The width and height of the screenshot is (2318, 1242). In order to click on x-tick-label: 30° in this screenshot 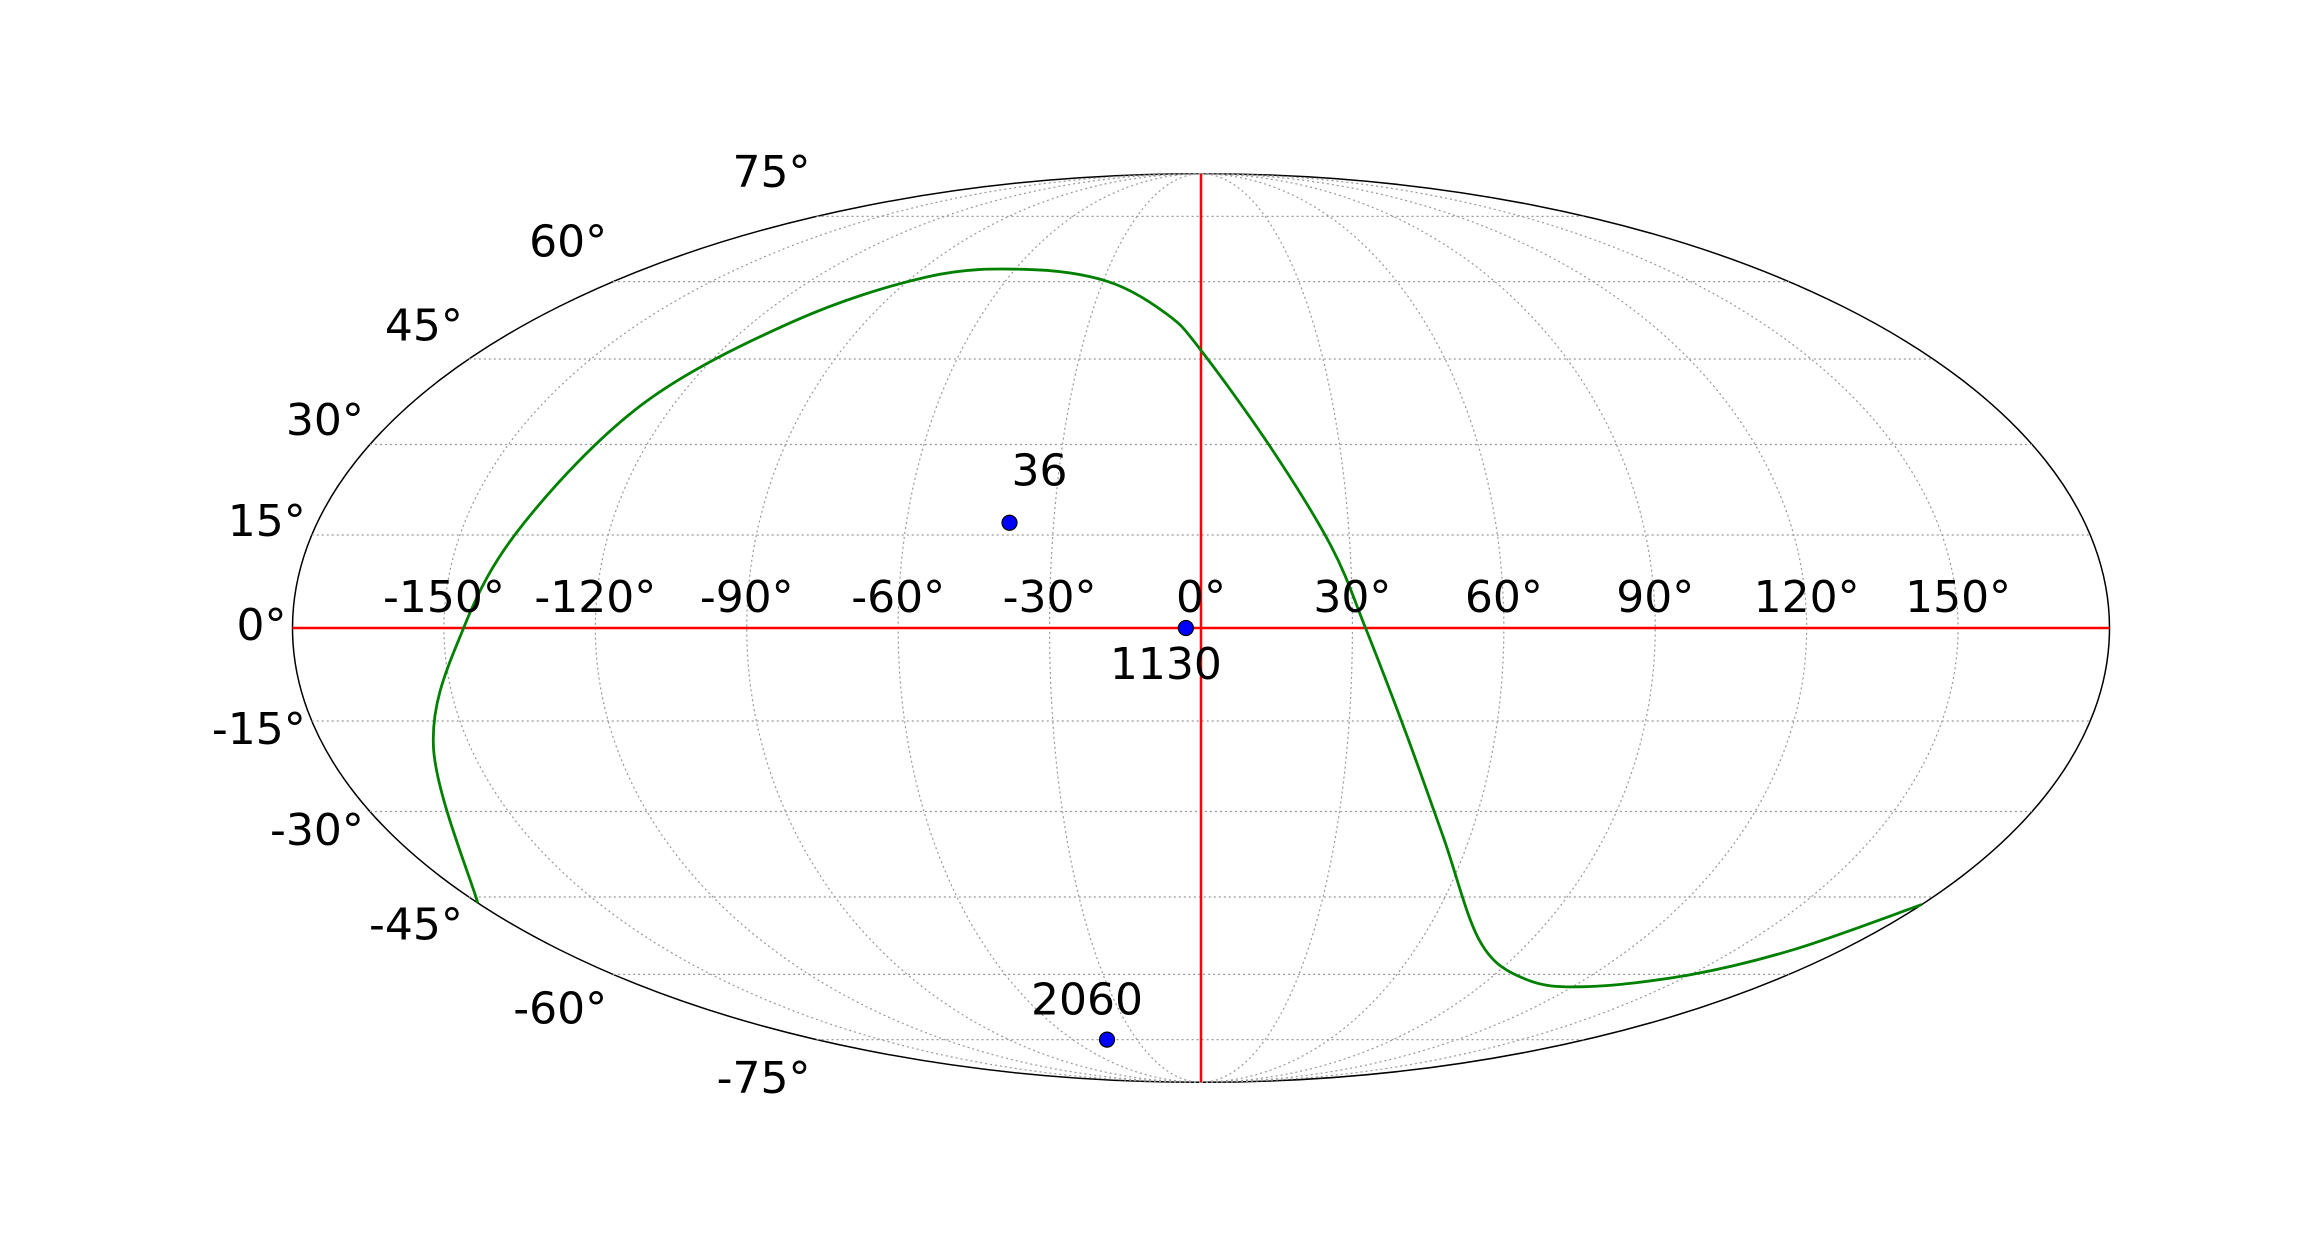, I will do `click(1352, 597)`.